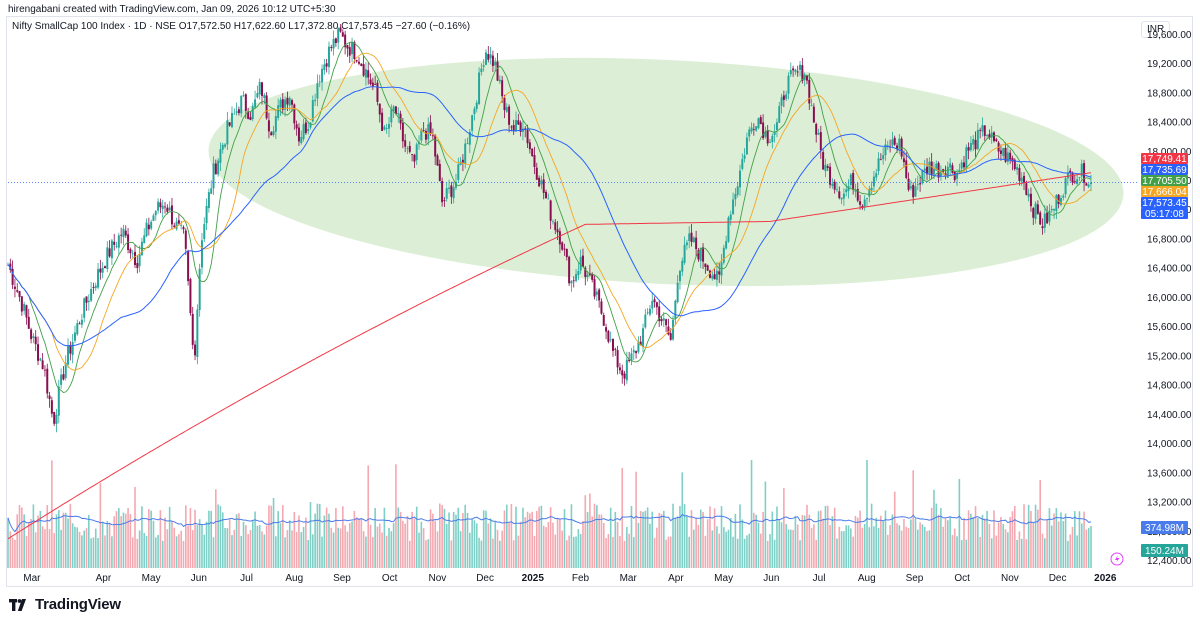 The height and width of the screenshot is (625, 1200). What do you see at coordinates (1164, 203) in the screenshot?
I see `last-price-badge-label: 17,573.45` at bounding box center [1164, 203].